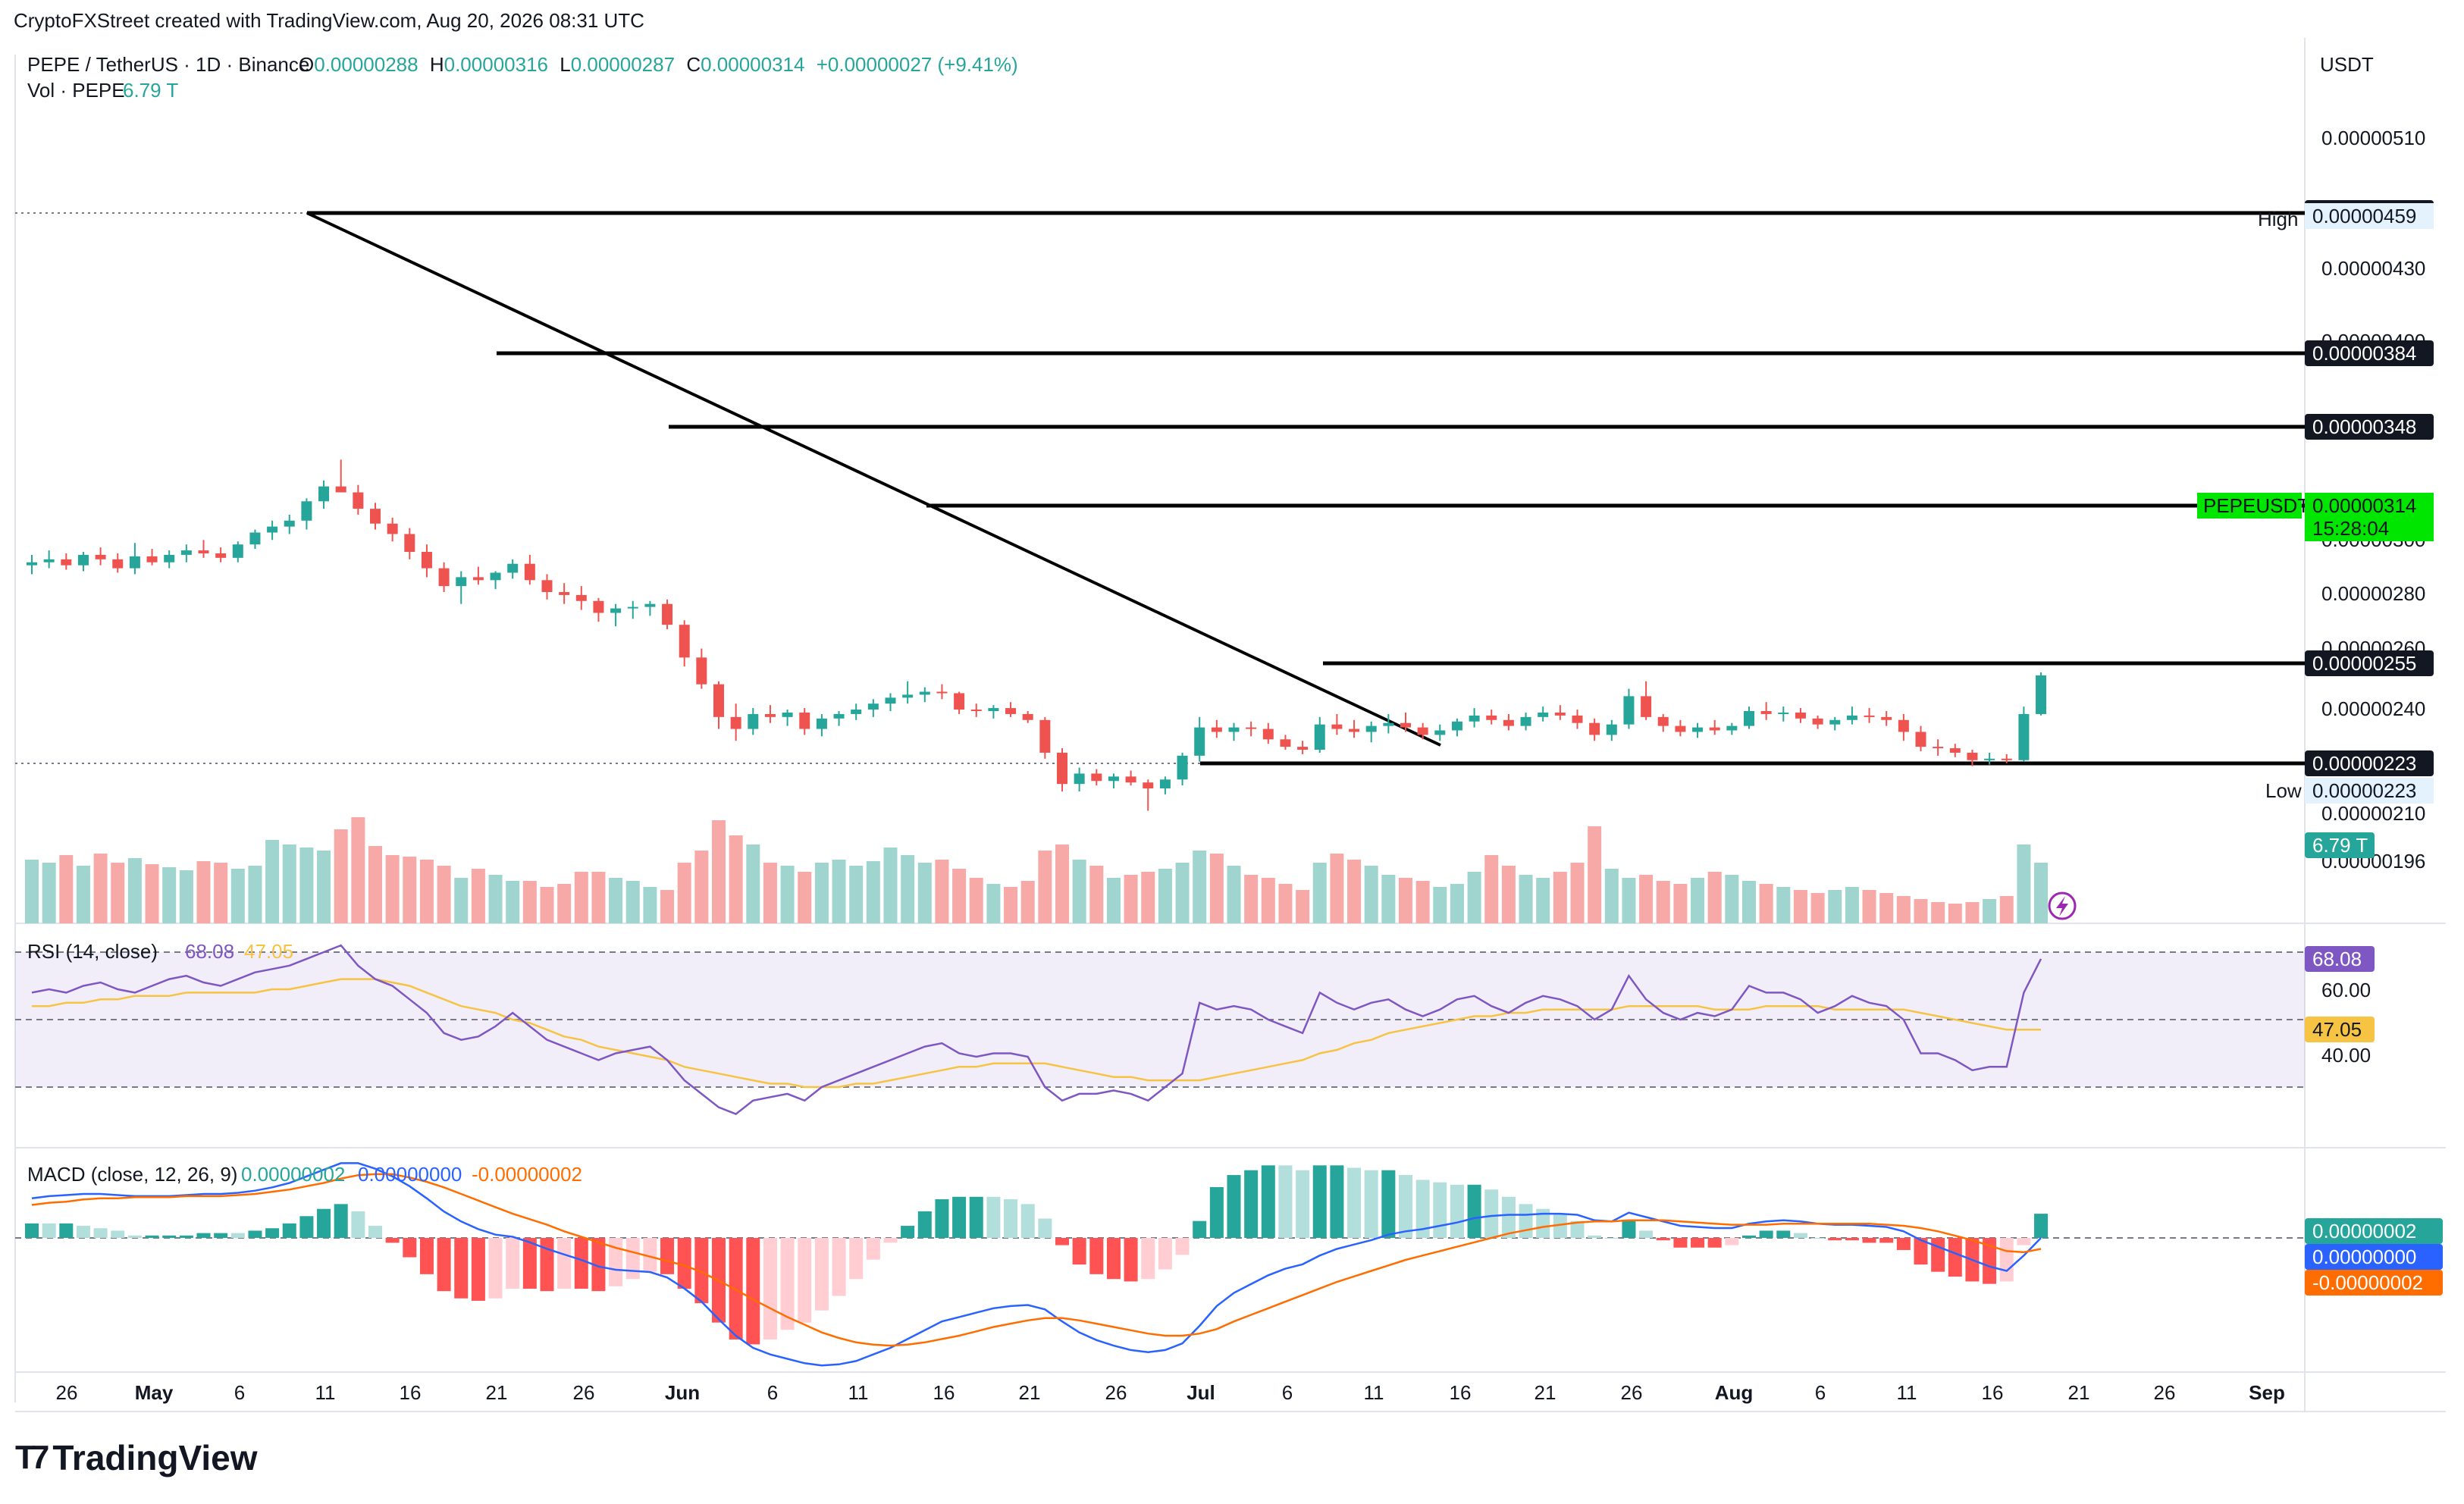 The width and height of the screenshot is (2464, 1504). Describe the element at coordinates (2370, 763) in the screenshot. I see `level-price-badge-bg` at that location.